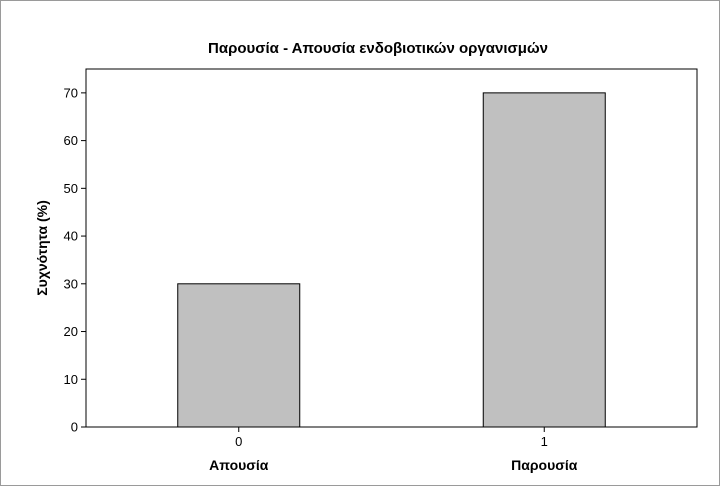 This screenshot has height=486, width=720. I want to click on y-axis-title: Συχνότητα (%), so click(42, 247).